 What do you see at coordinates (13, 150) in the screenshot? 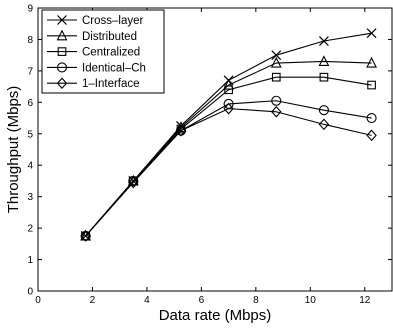
I see `y-axis-label: Throughput (Mbps)` at bounding box center [13, 150].